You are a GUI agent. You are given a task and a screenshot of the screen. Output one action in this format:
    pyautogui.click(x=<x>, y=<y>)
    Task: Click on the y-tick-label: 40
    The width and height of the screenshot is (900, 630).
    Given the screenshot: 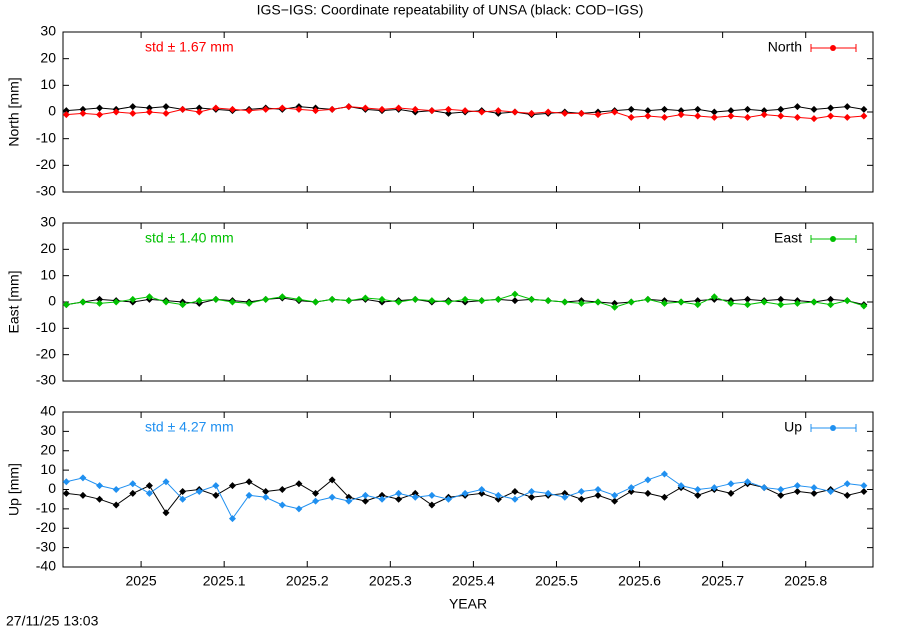 What is the action you would take?
    pyautogui.click(x=48, y=411)
    